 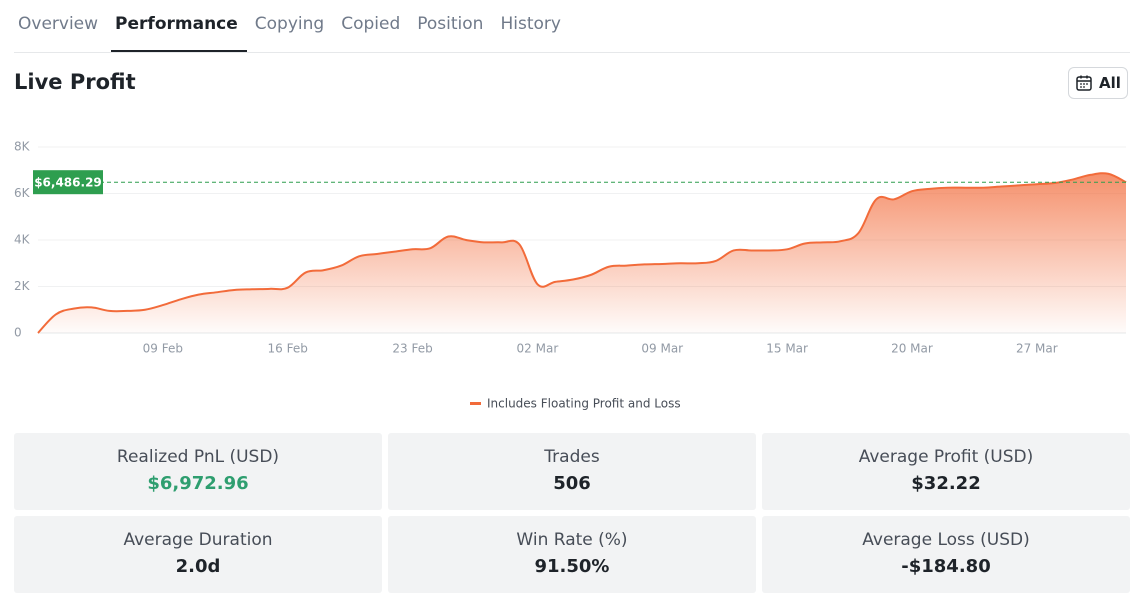 I want to click on stat-label: Win Rate (%), so click(x=572, y=540).